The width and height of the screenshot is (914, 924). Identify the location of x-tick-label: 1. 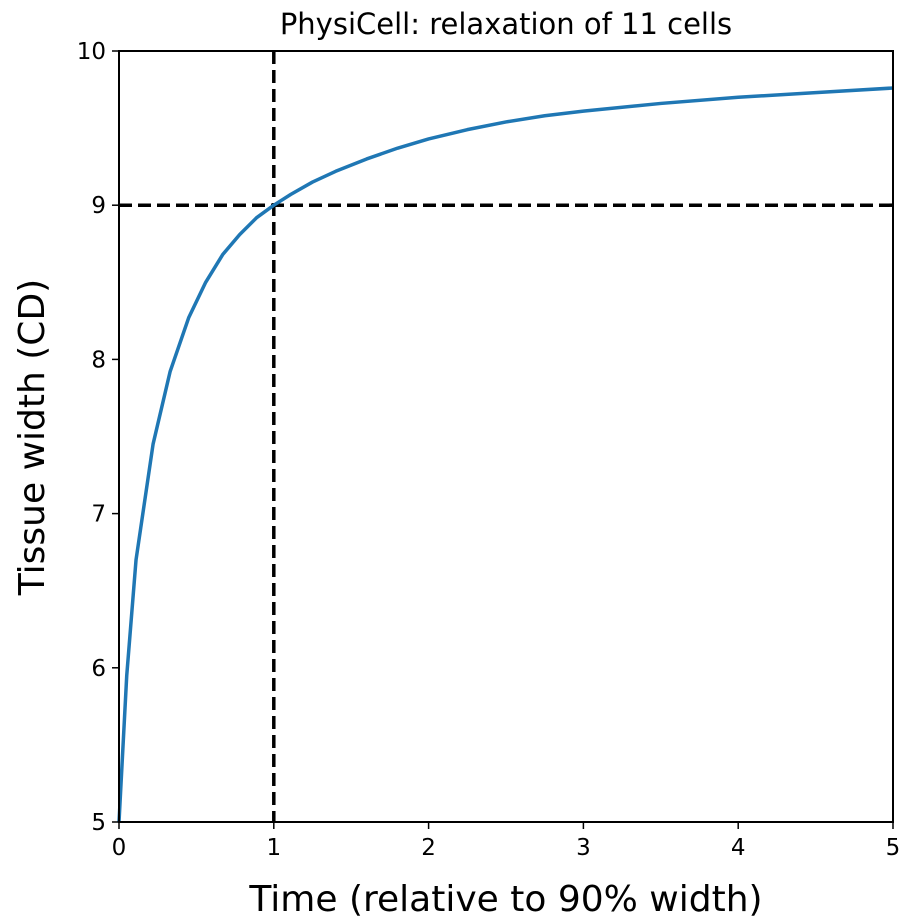
(273, 848).